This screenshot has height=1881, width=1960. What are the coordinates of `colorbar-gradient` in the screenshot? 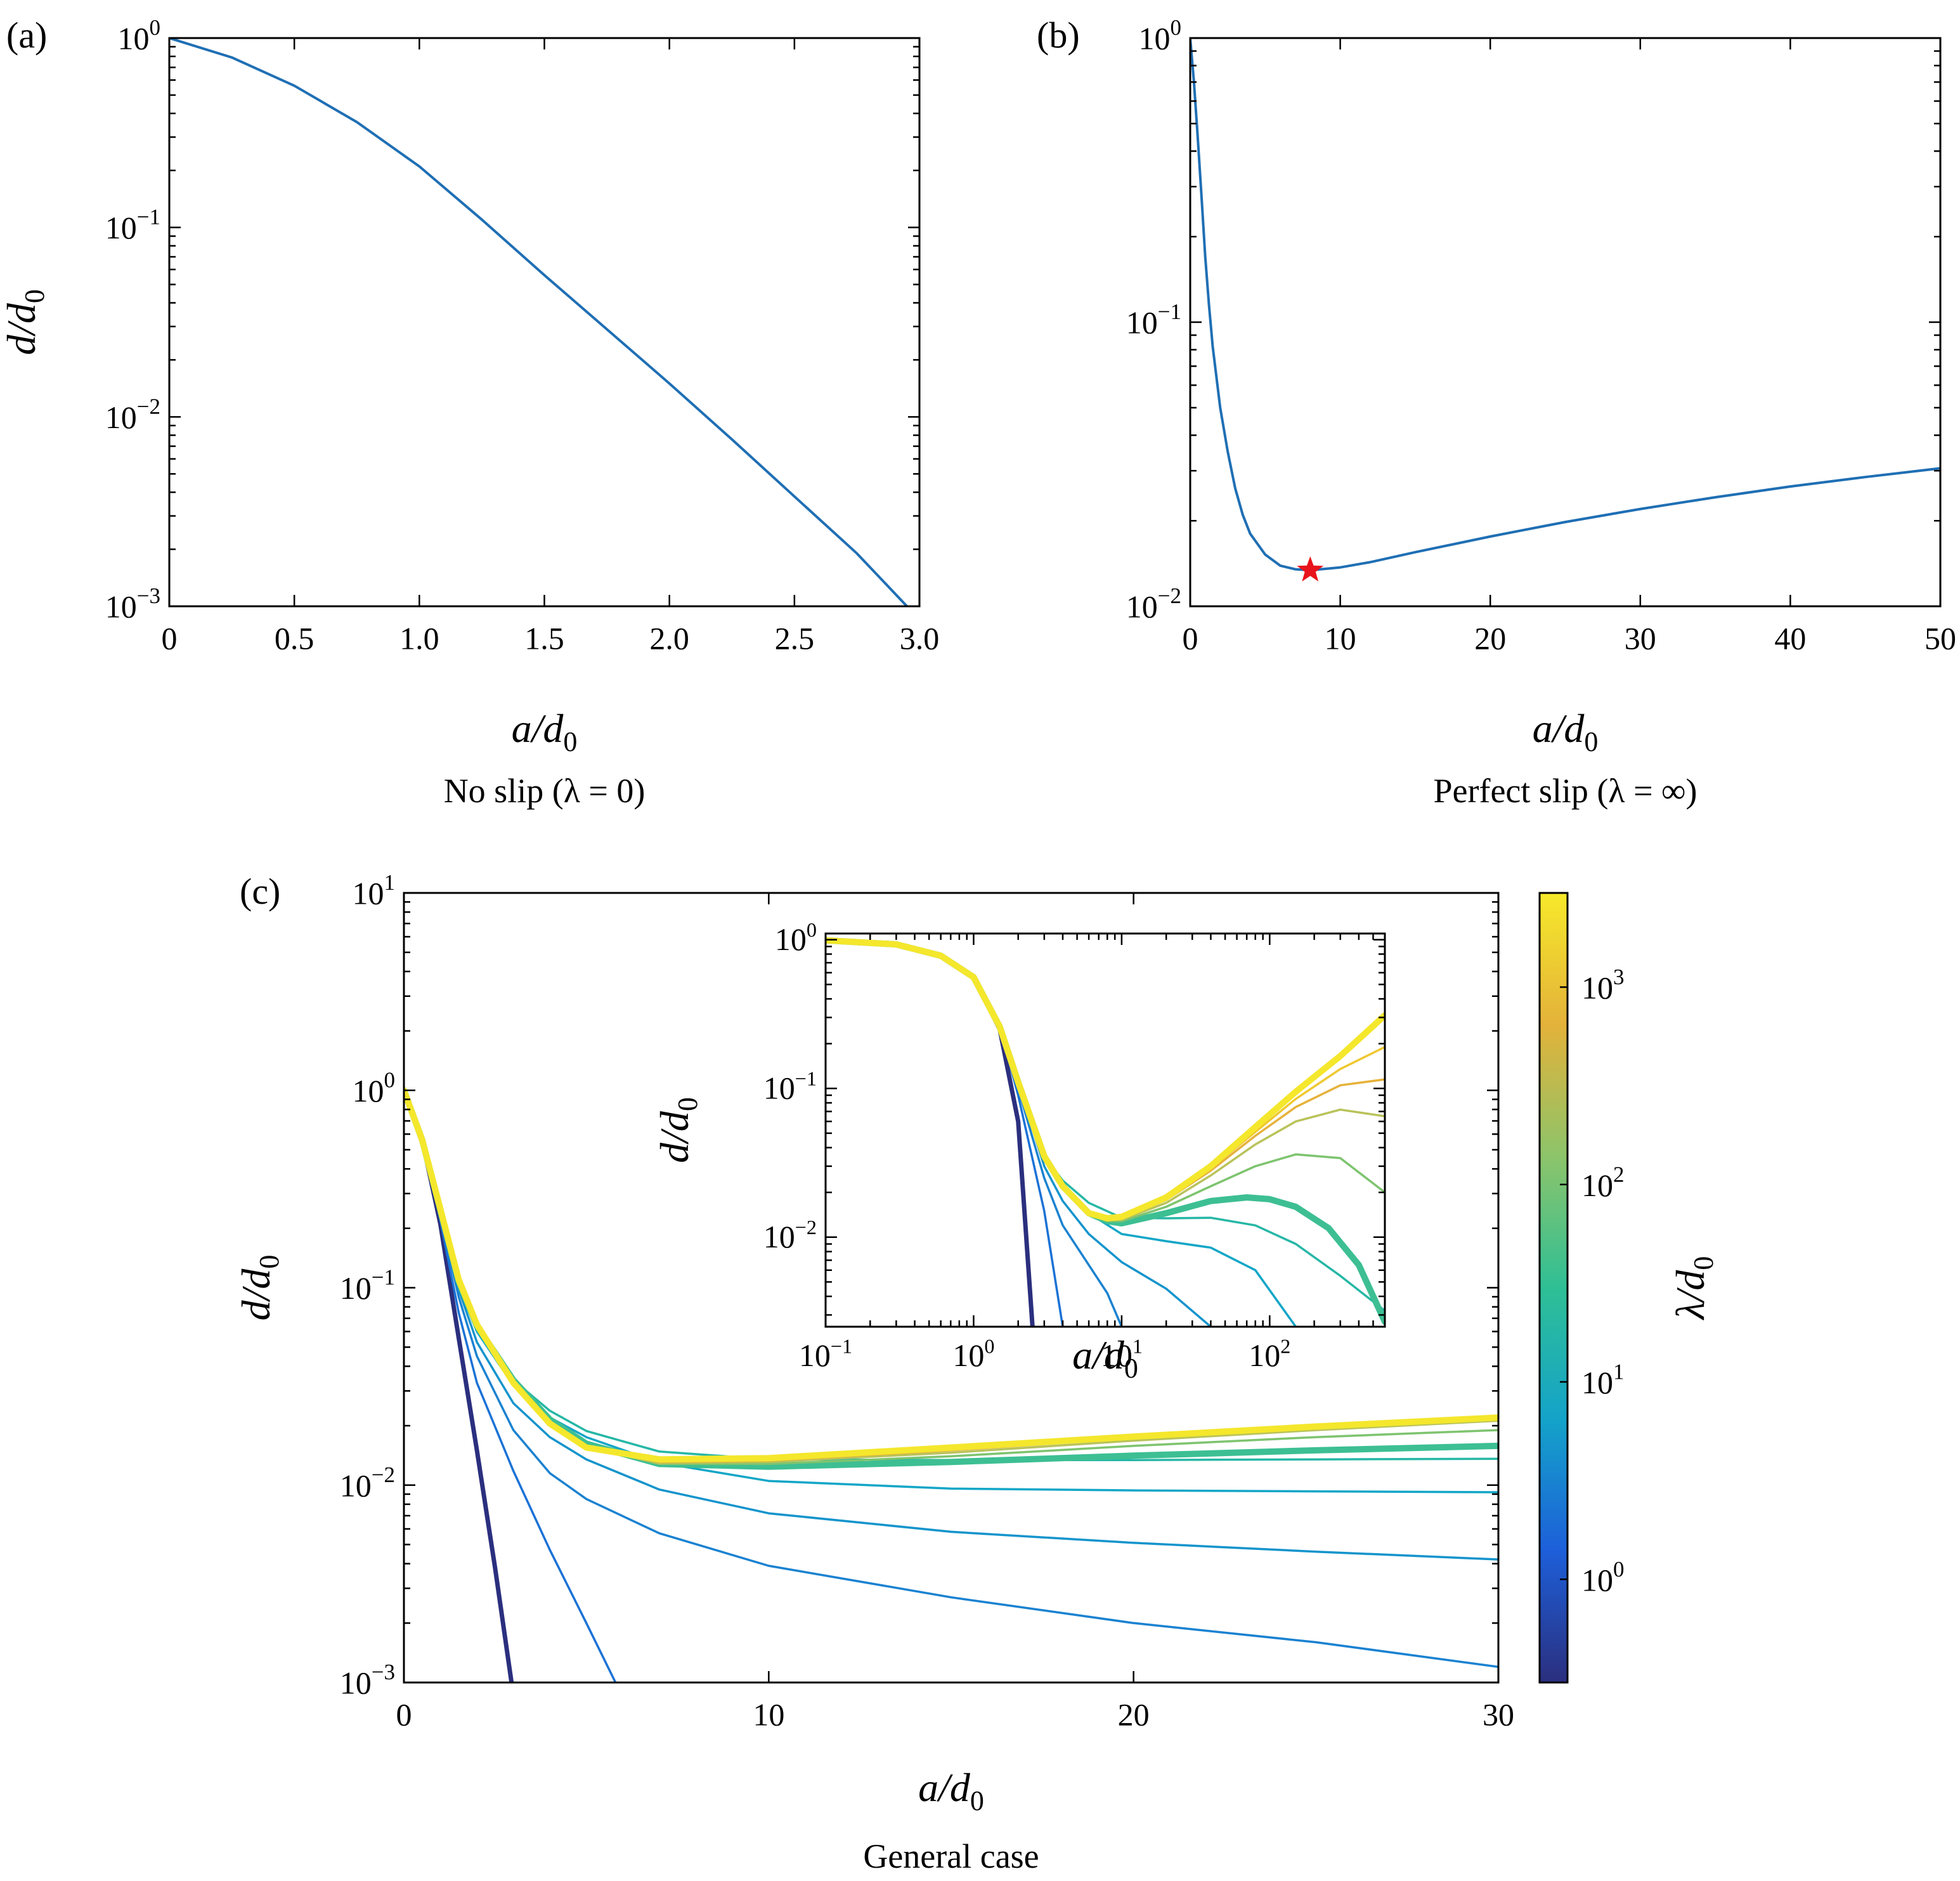 It's located at (1554, 1287).